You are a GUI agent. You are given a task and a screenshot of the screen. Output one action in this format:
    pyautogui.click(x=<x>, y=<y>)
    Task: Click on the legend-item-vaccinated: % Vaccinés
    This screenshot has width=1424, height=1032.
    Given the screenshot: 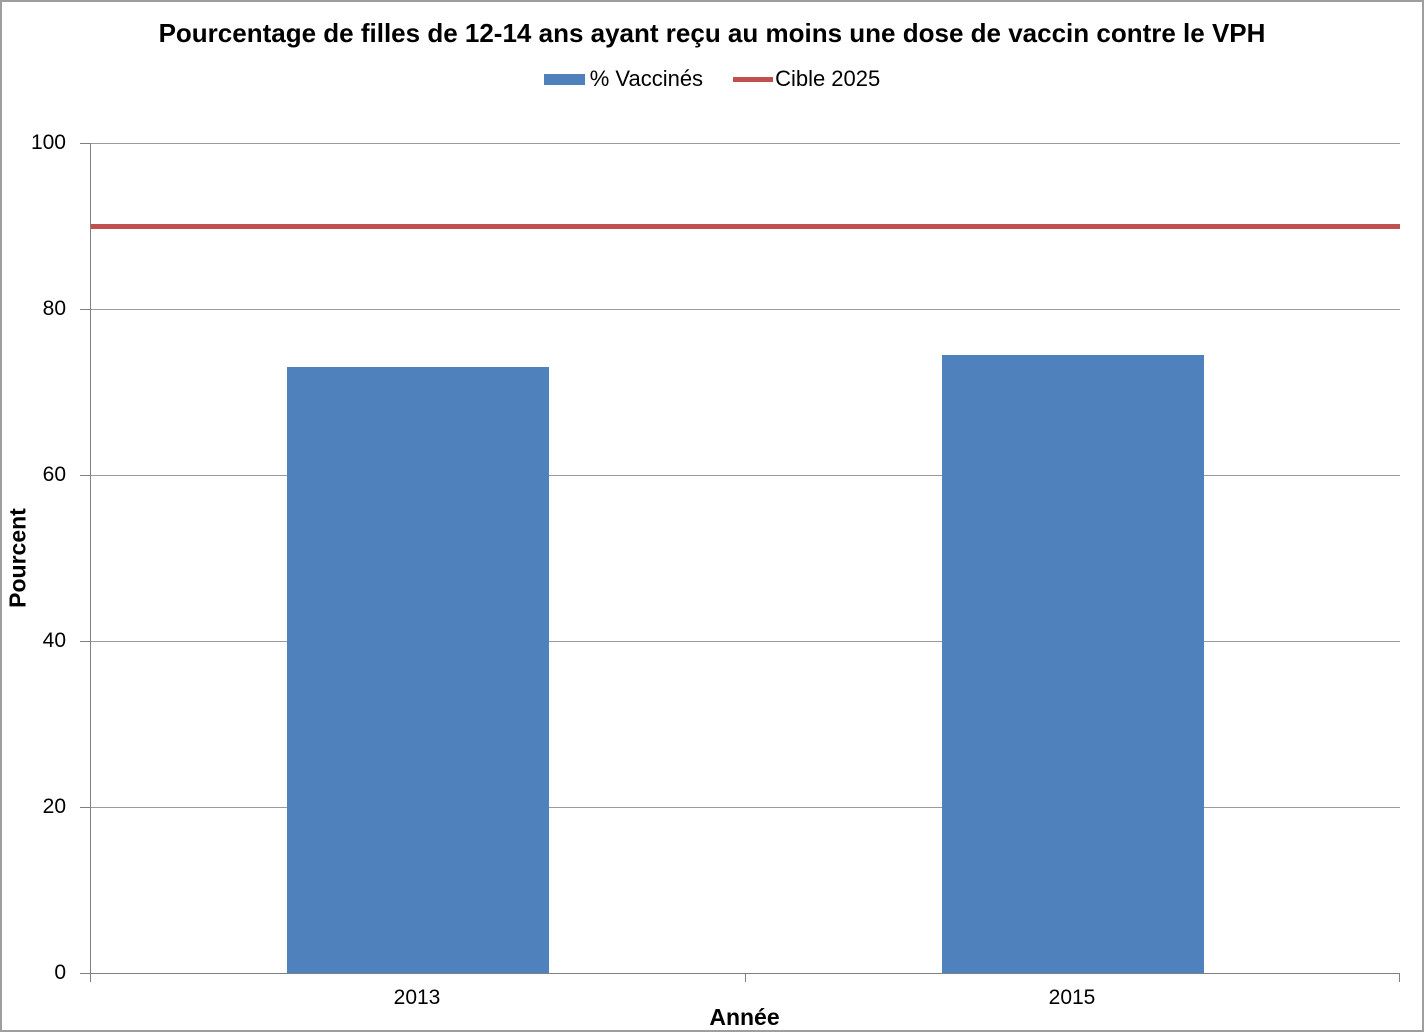 What is the action you would take?
    pyautogui.click(x=623, y=79)
    